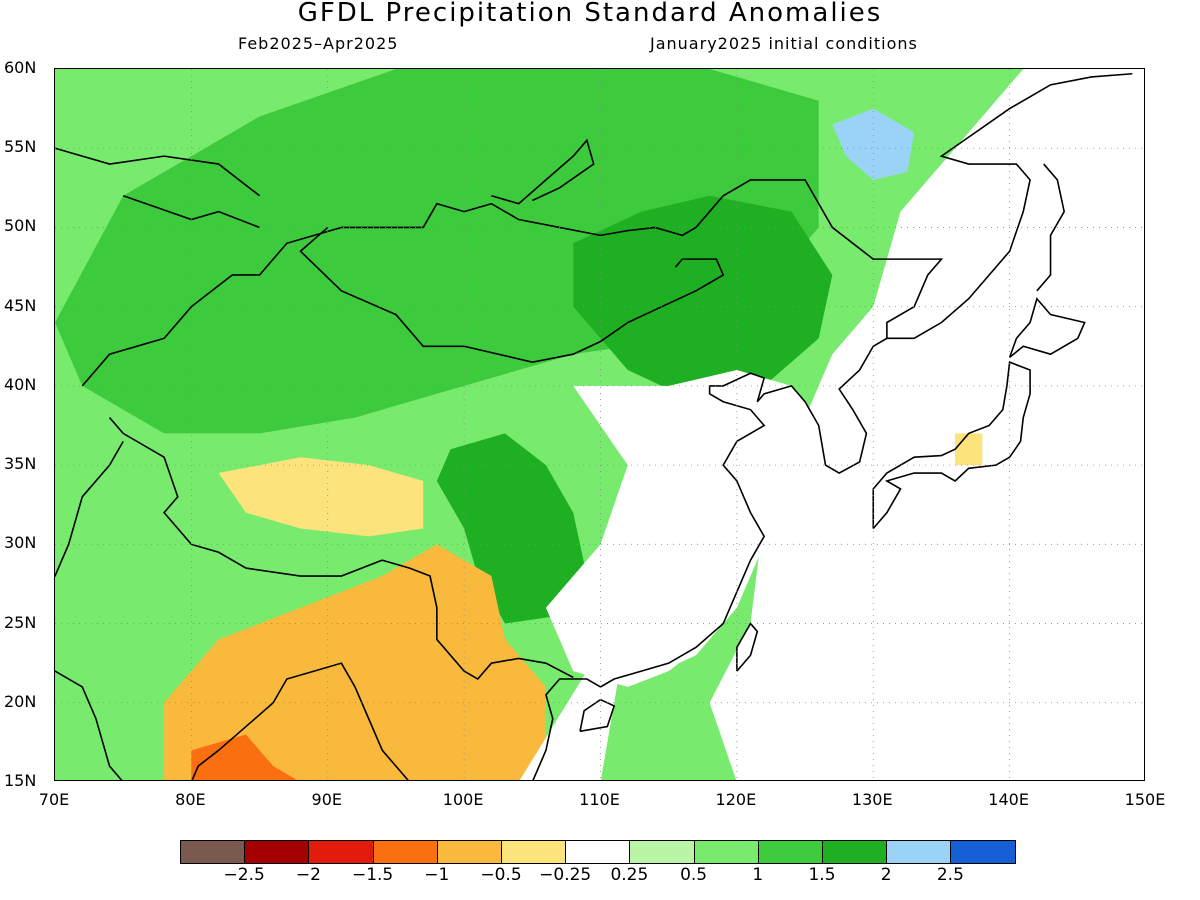 The width and height of the screenshot is (1200, 900). Describe the element at coordinates (872, 799) in the screenshot. I see `lon-tick-label: 130E` at that location.